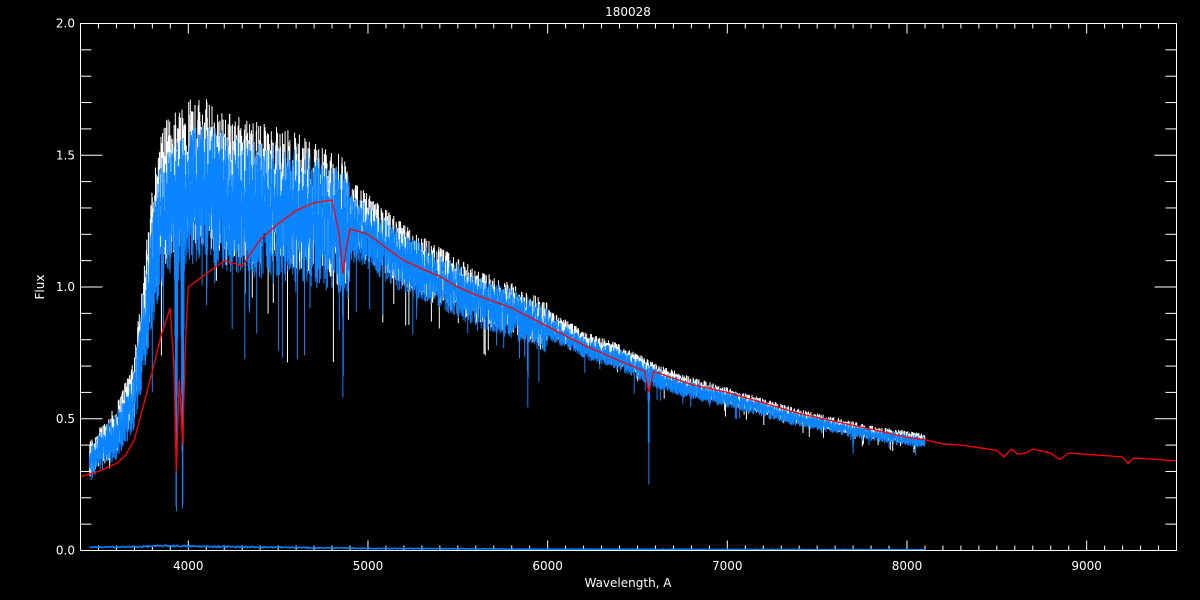 The image size is (1200, 600). I want to click on y-tick-label: 0.0, so click(65, 551).